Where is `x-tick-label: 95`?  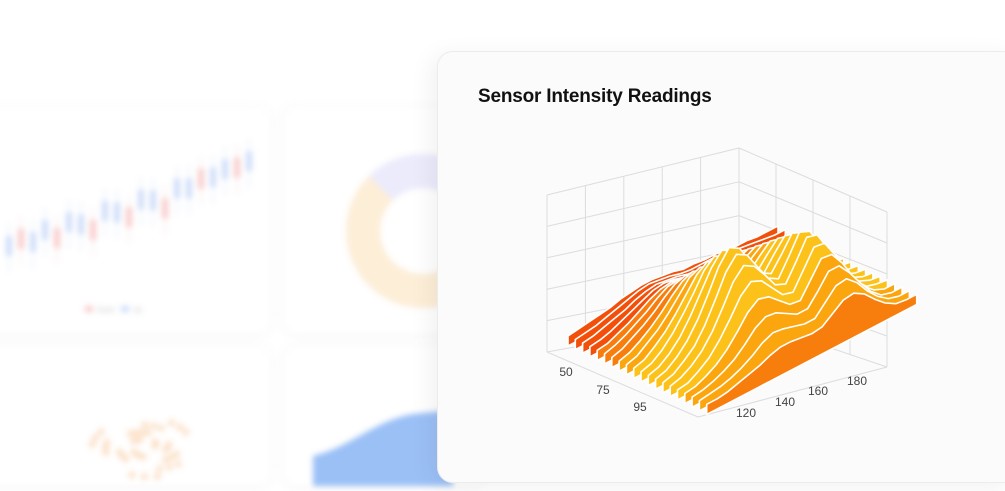 x-tick-label: 95 is located at coordinates (640, 407).